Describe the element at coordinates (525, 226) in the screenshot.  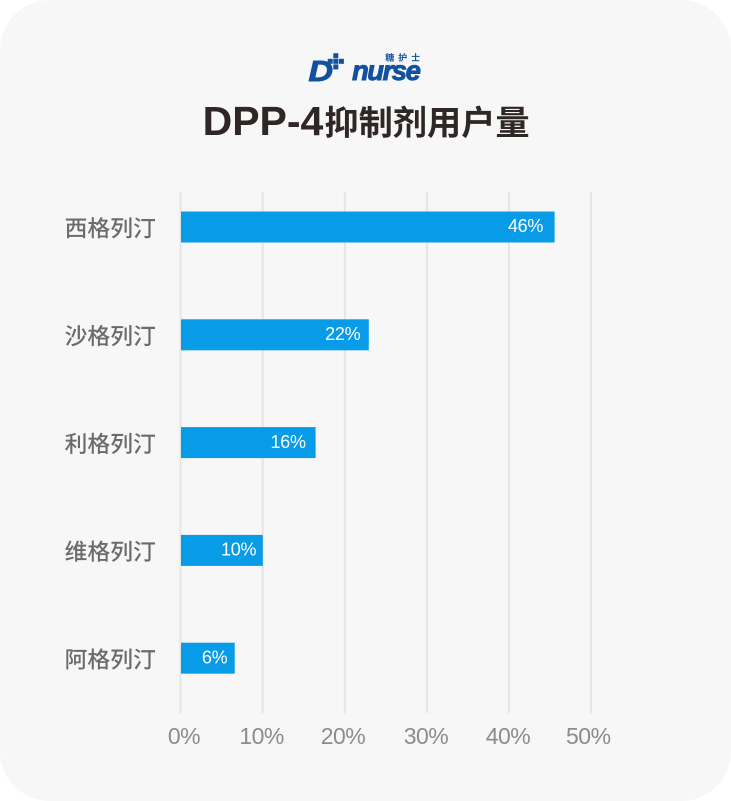
I see `svg-text: 46%` at that location.